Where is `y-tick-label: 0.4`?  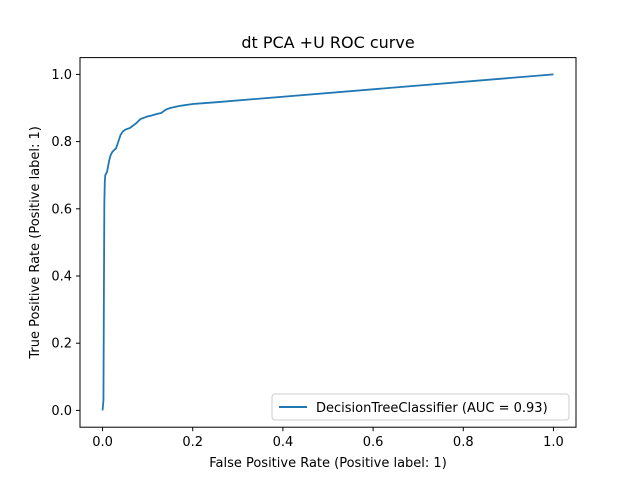 y-tick-label: 0.4 is located at coordinates (61, 277).